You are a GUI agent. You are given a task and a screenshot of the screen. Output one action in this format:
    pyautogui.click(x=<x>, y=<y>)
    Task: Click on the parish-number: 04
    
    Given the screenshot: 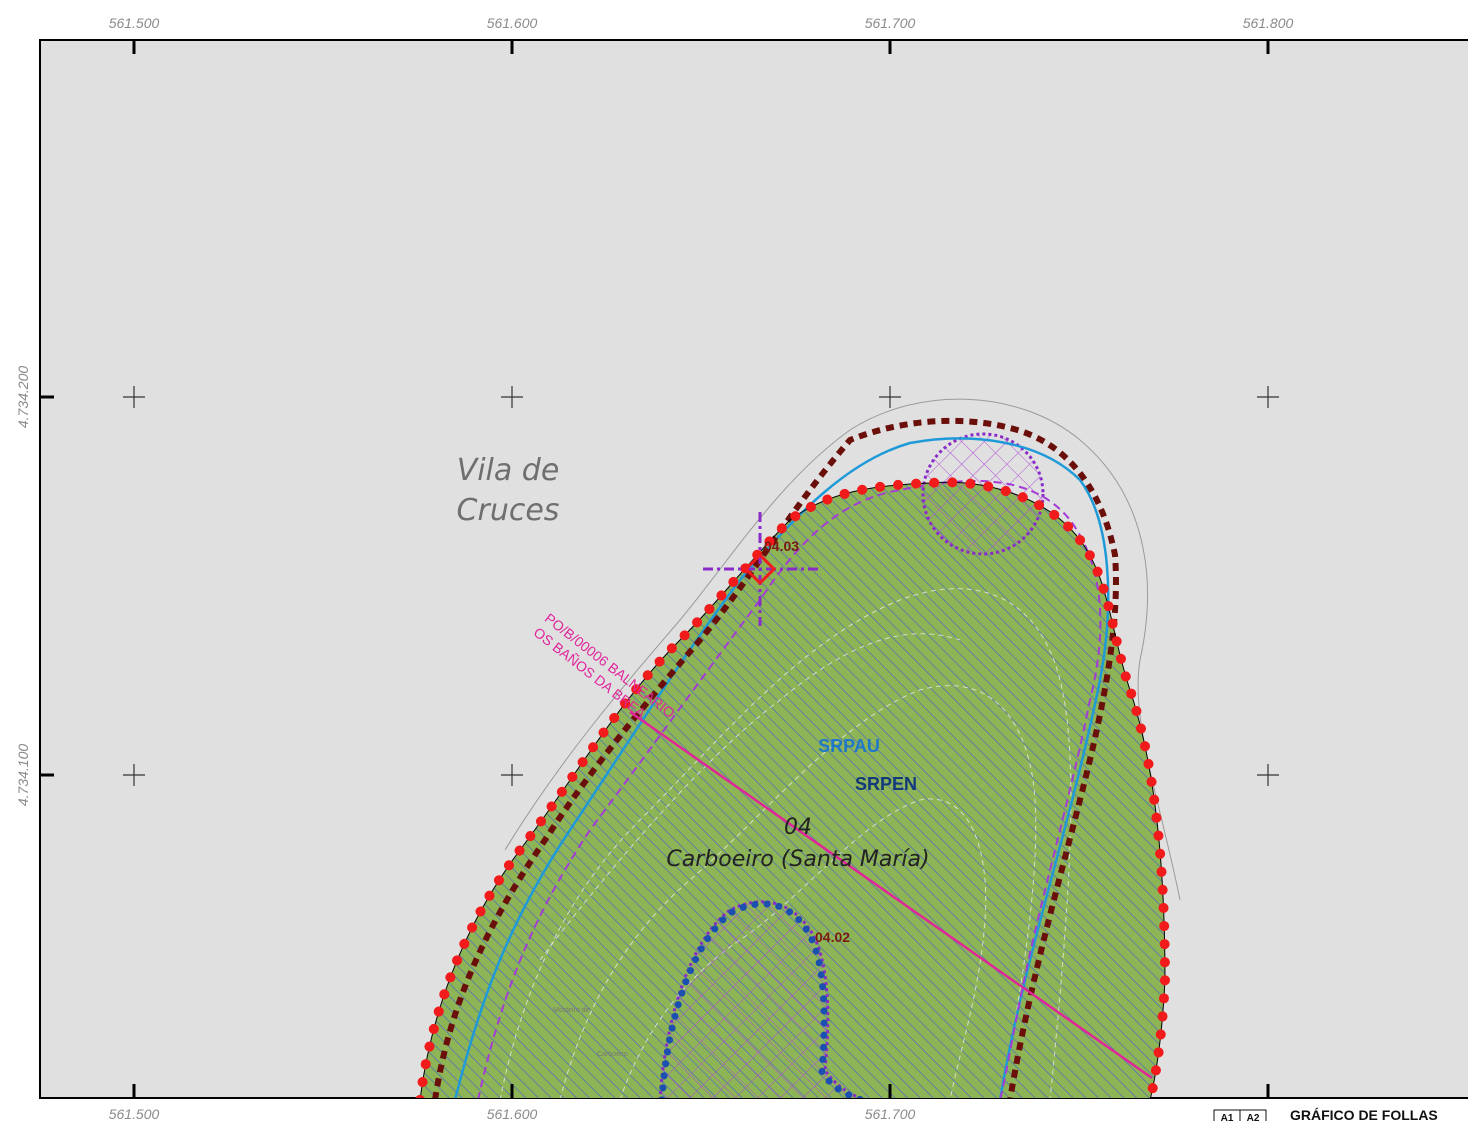 What is the action you would take?
    pyautogui.click(x=798, y=827)
    